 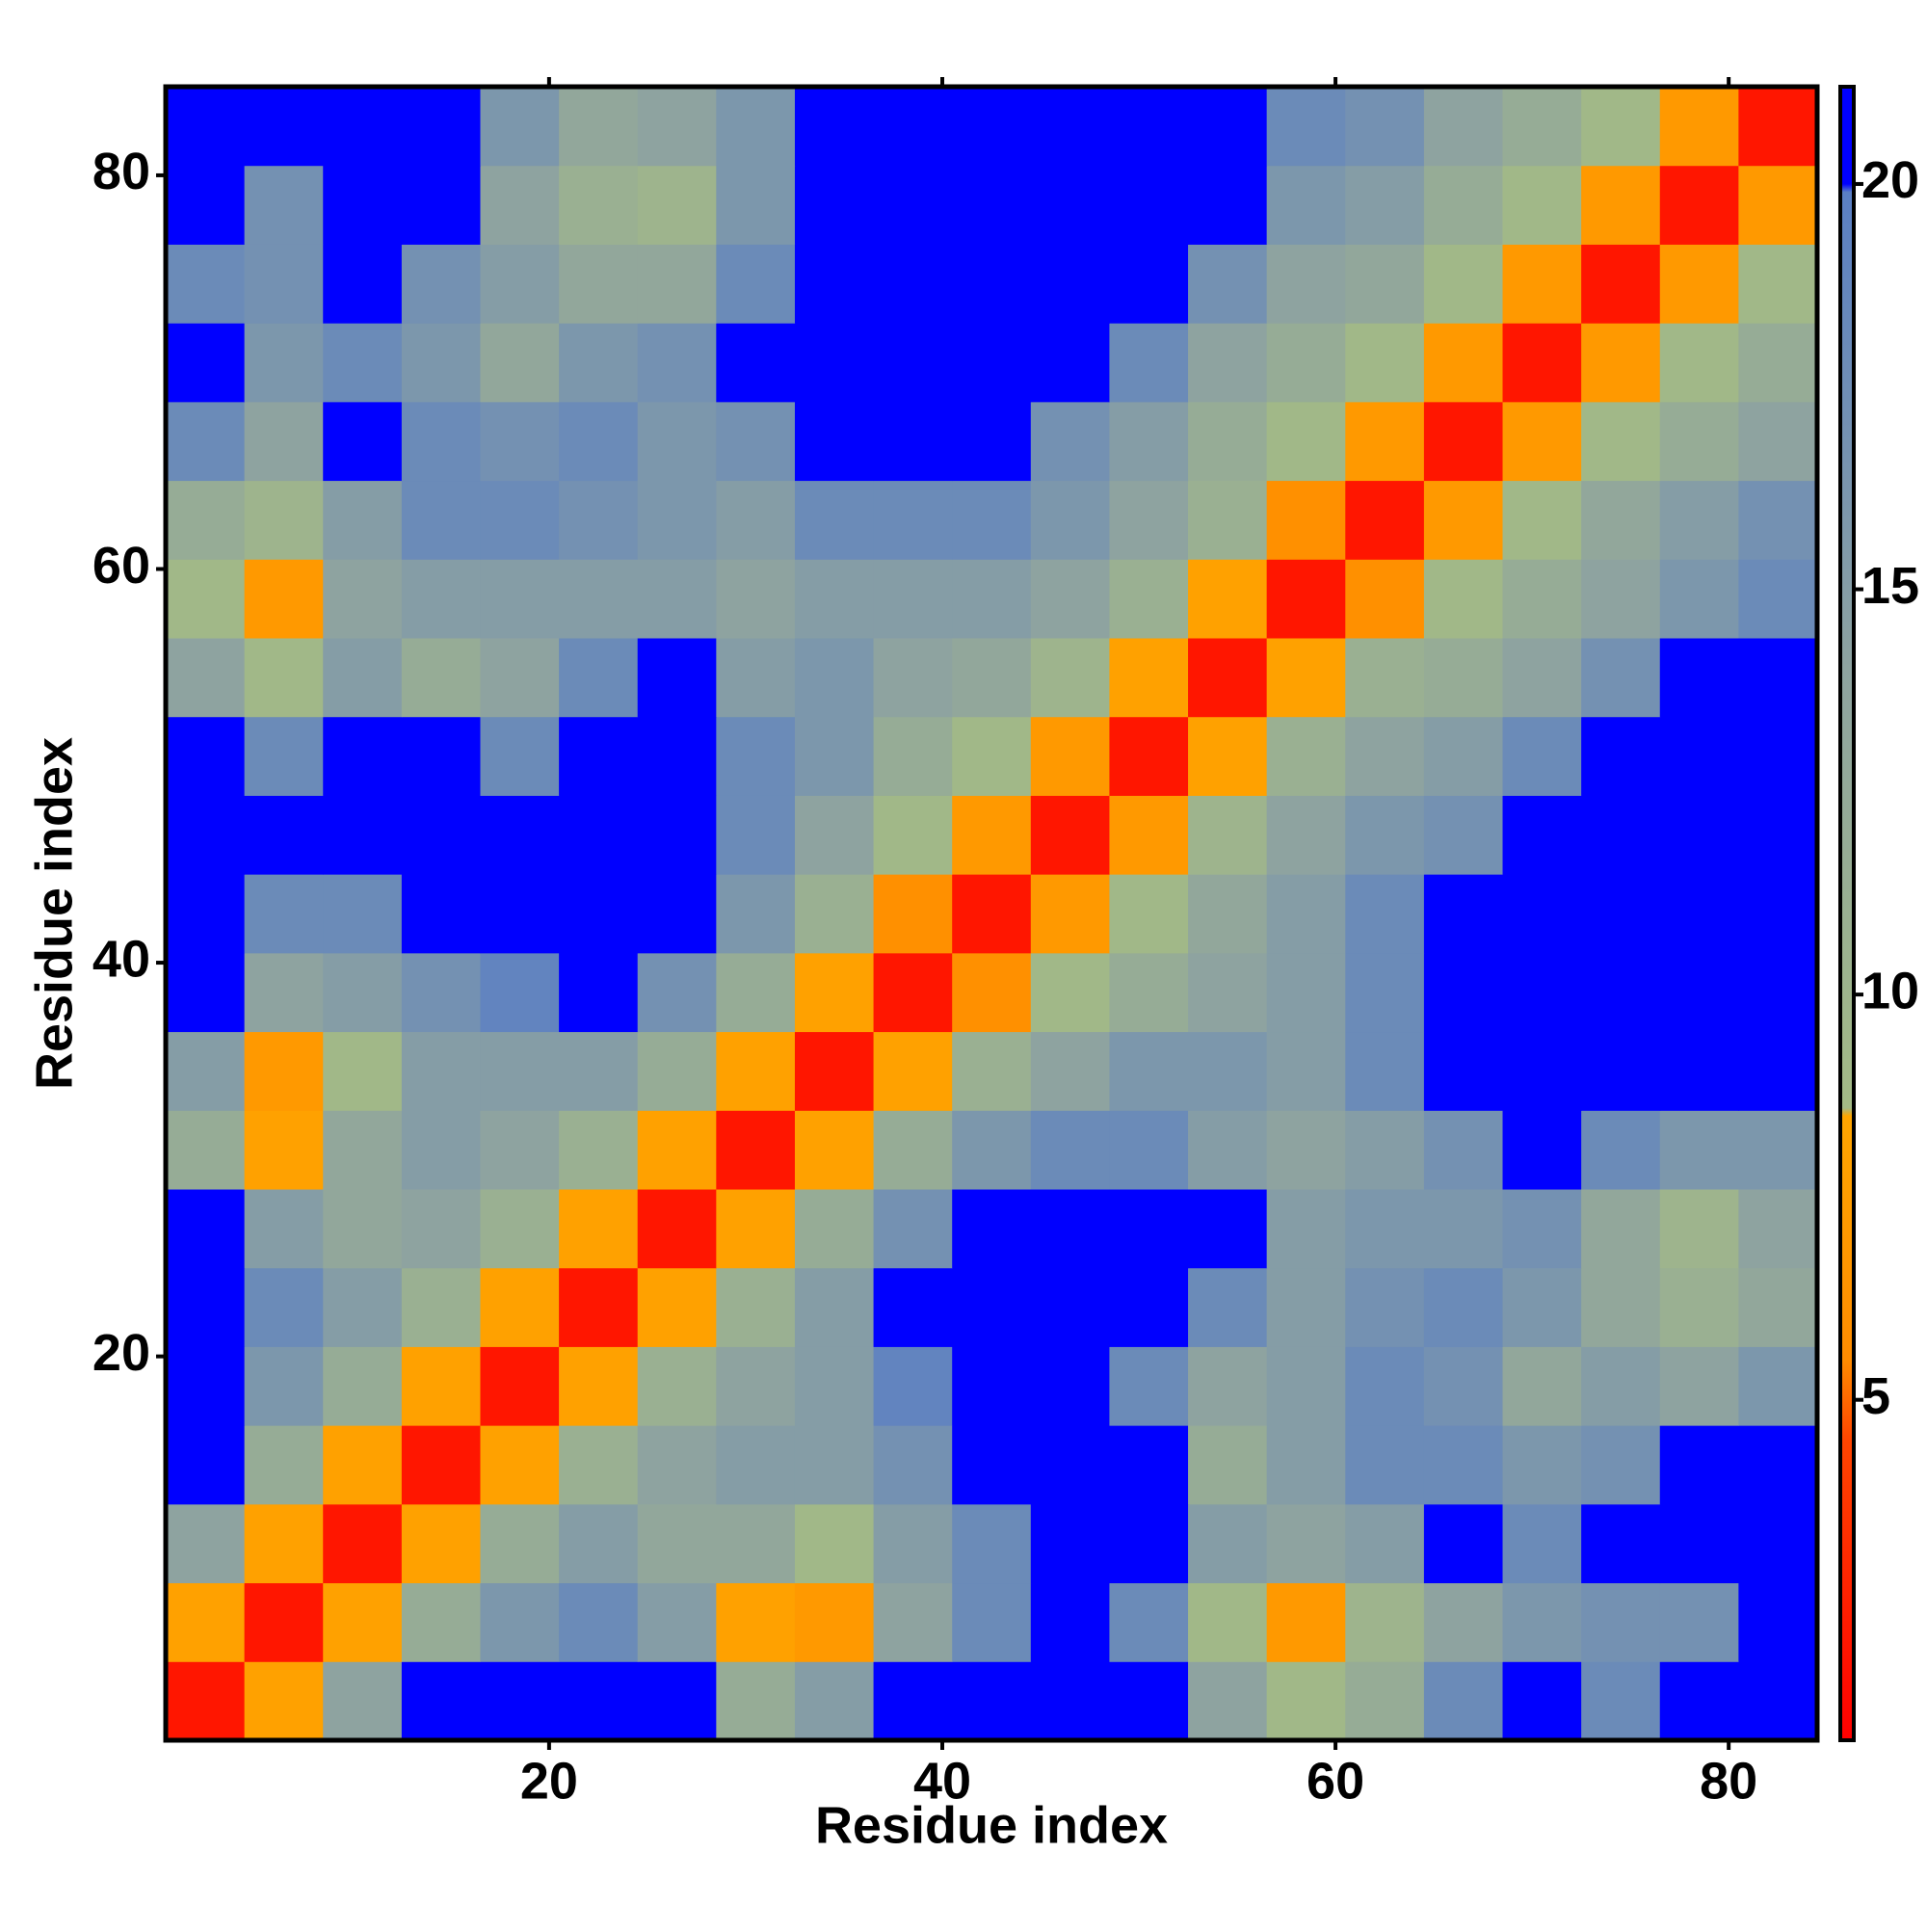 What do you see at coordinates (121, 959) in the screenshot?
I see `y-tick-label: 40` at bounding box center [121, 959].